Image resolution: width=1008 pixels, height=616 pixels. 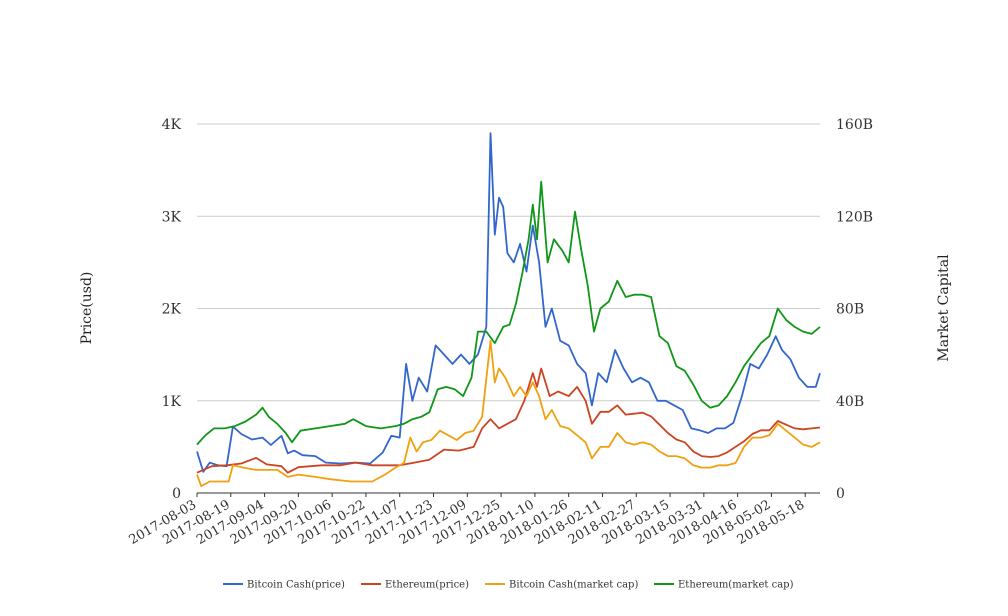 I want to click on legend-label: Ethereum(market cap), so click(x=736, y=585).